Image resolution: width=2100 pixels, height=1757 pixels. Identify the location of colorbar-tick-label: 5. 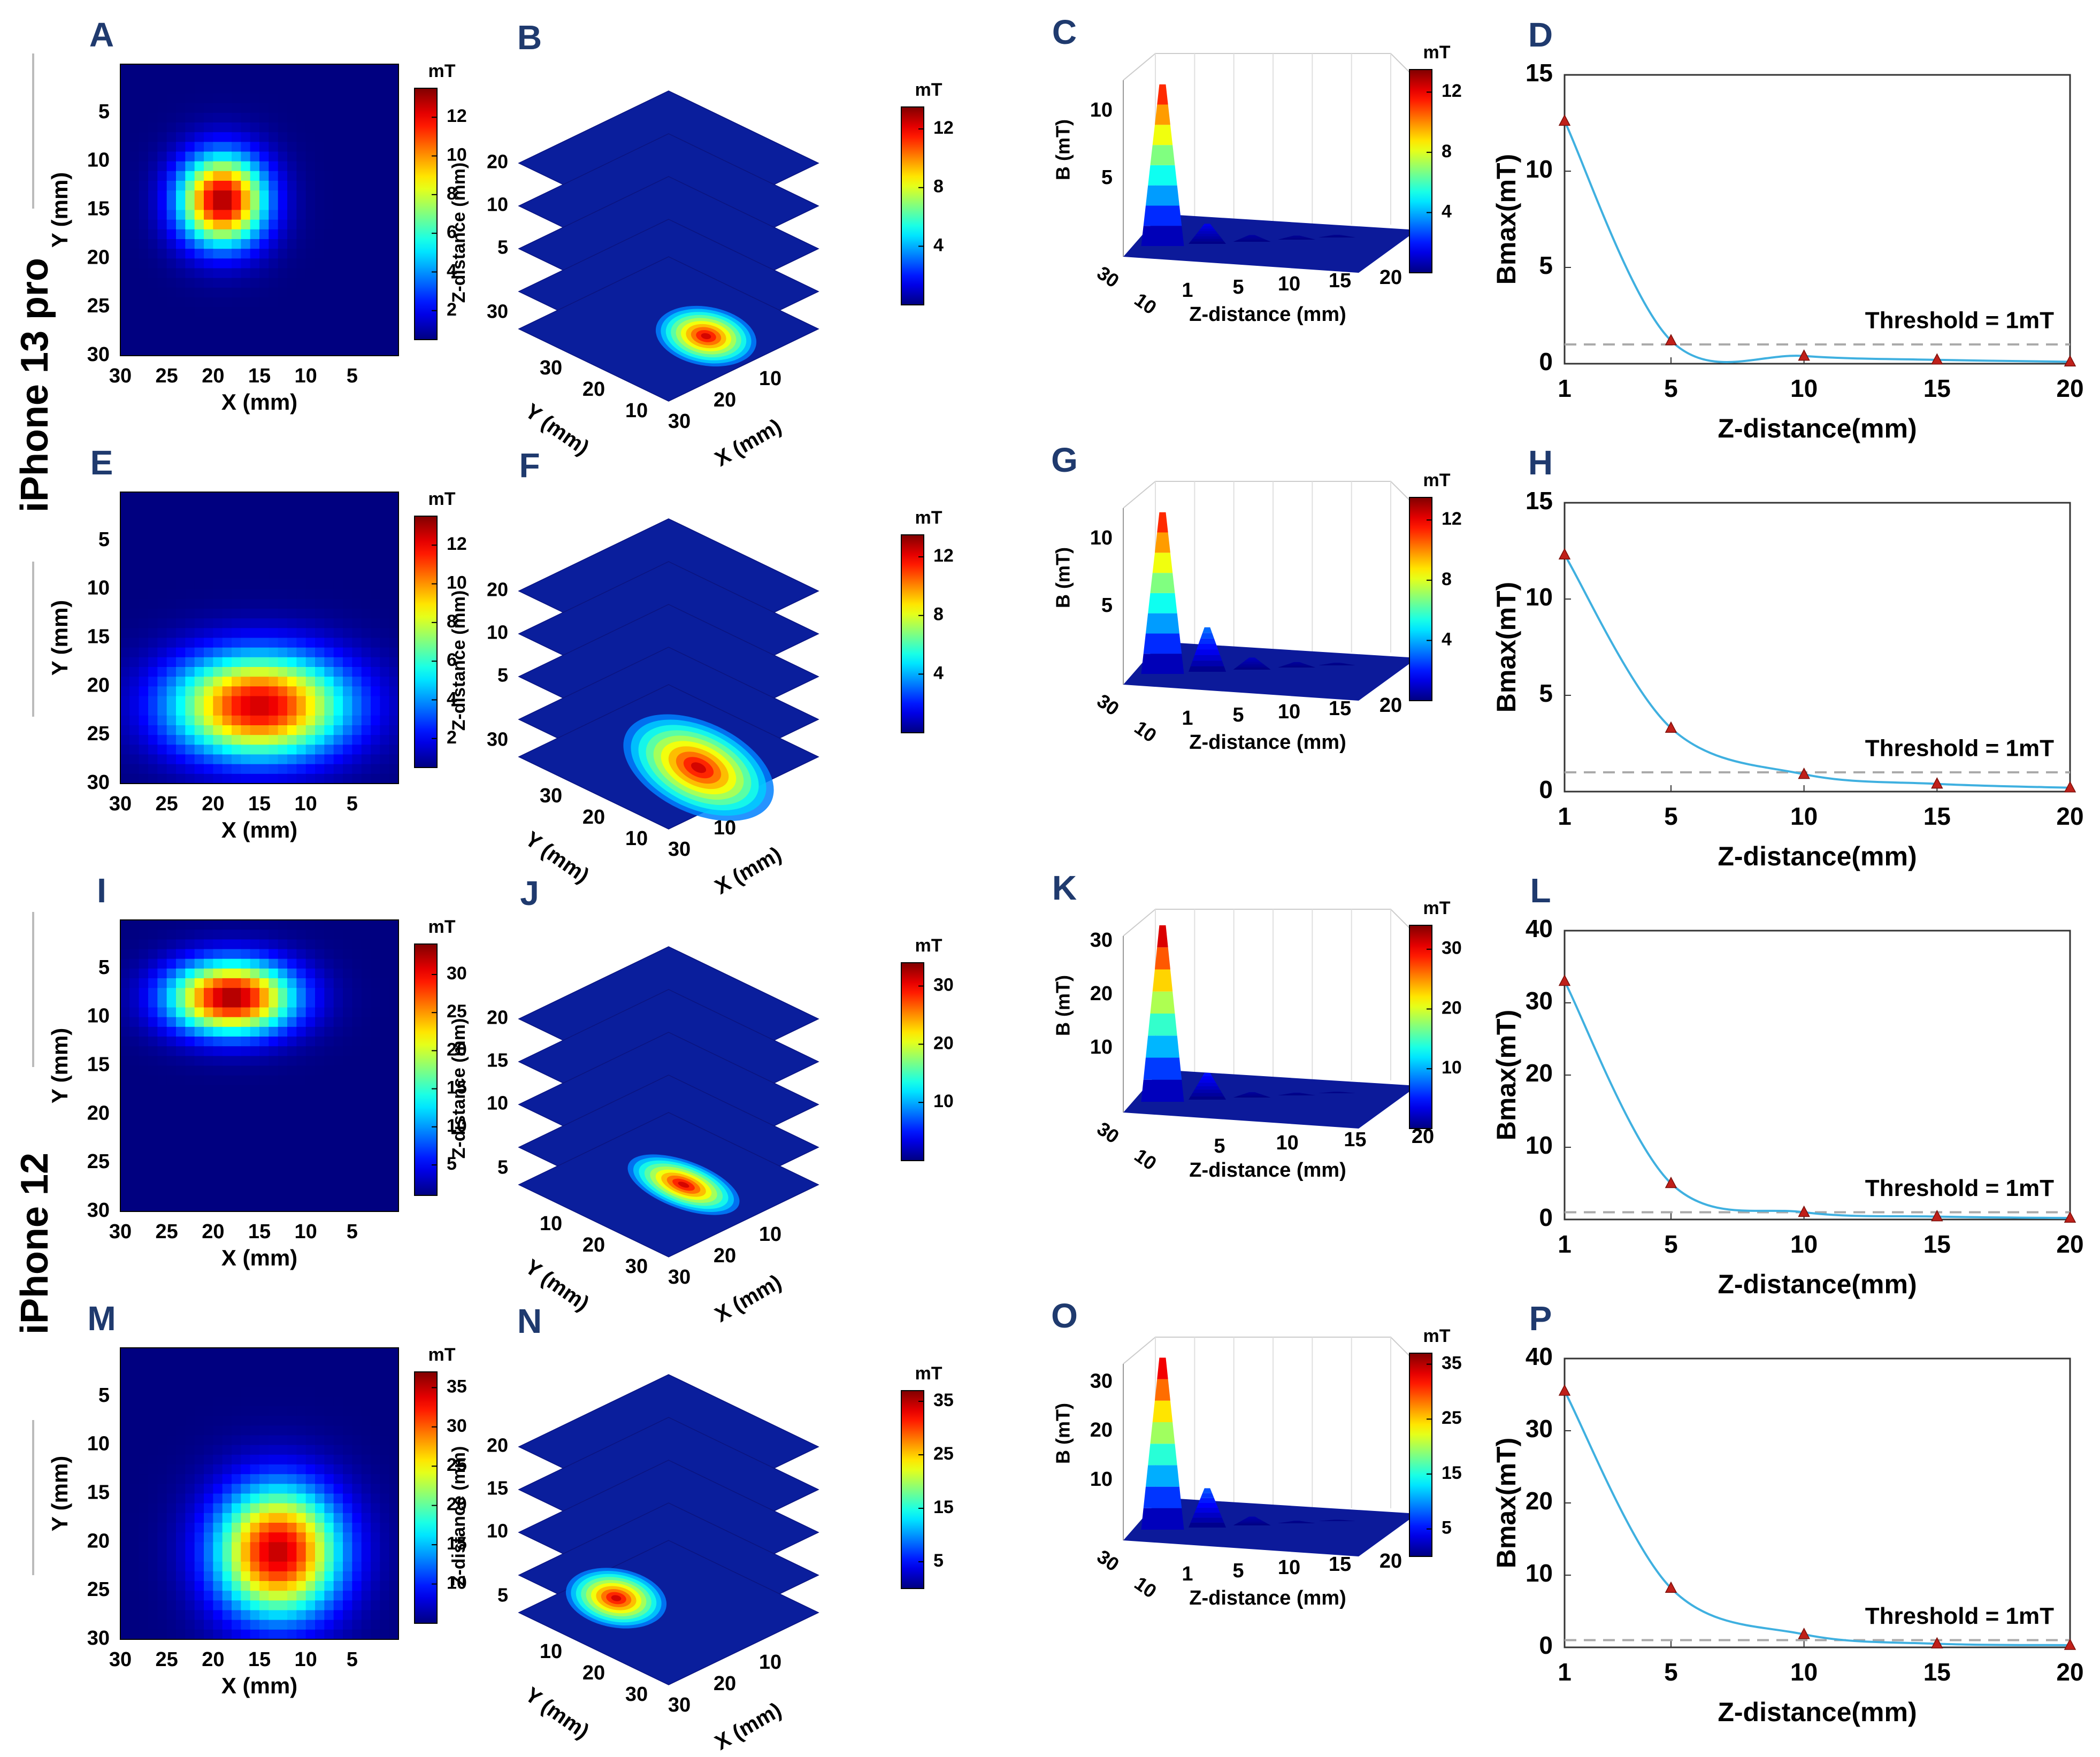
(938, 1561).